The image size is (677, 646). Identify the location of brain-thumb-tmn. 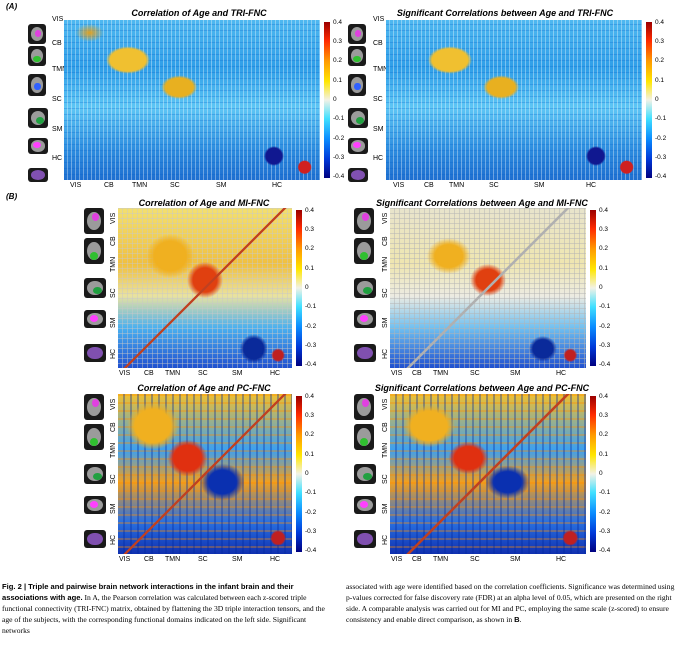
(37, 85).